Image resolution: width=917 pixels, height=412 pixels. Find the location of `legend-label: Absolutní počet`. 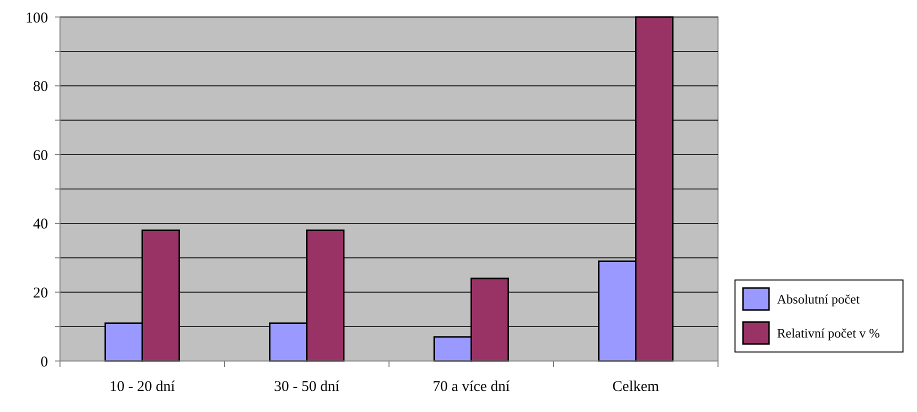

legend-label: Absolutní počet is located at coordinates (818, 299).